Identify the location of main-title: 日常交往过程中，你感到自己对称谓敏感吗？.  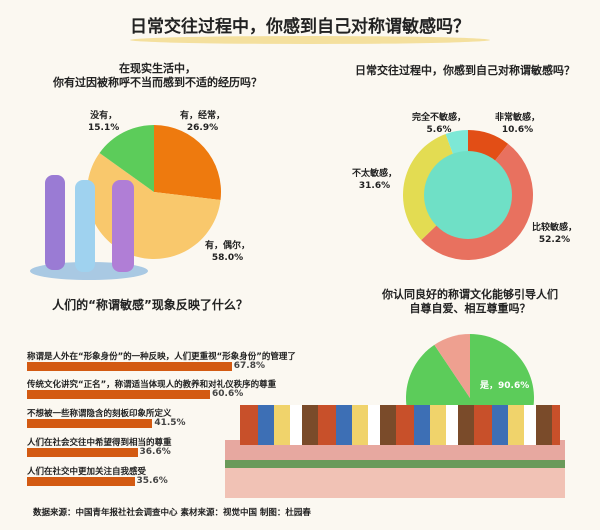
(300, 27).